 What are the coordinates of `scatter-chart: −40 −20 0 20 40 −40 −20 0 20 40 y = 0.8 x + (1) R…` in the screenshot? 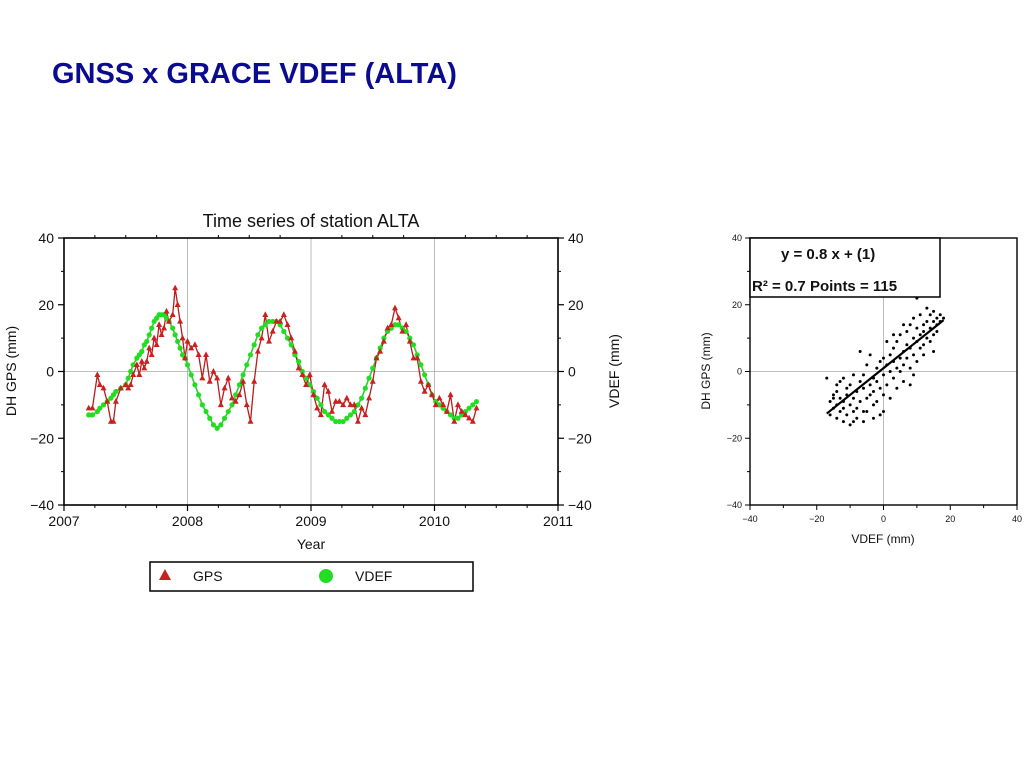 It's located at (860, 389).